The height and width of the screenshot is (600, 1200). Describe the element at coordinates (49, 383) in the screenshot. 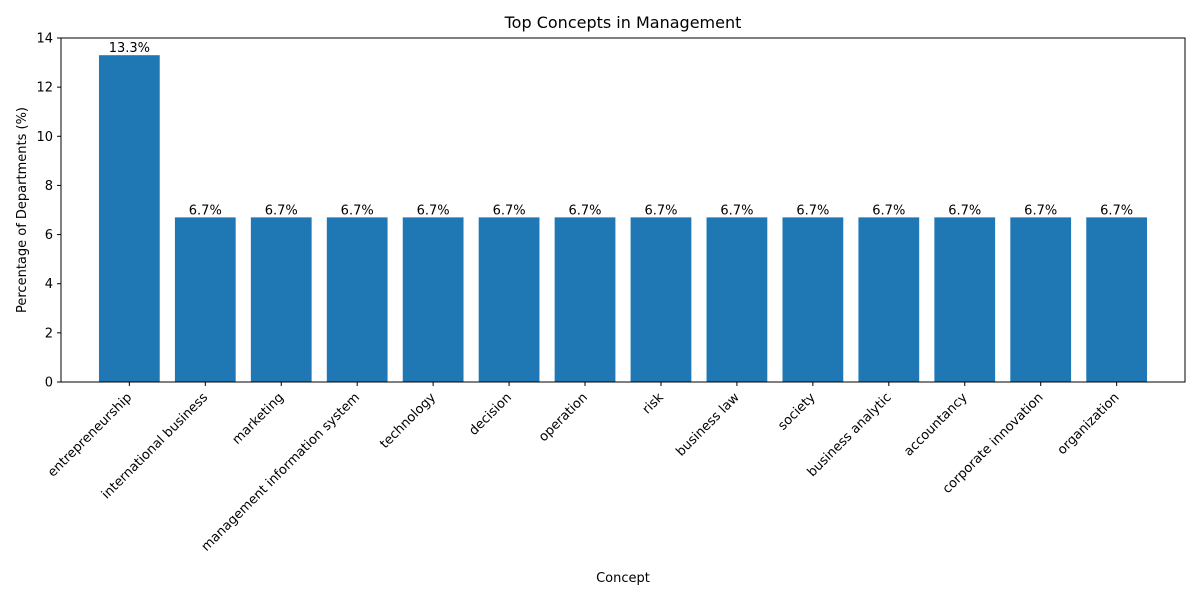

I see `y-tick-label-0: 0` at that location.